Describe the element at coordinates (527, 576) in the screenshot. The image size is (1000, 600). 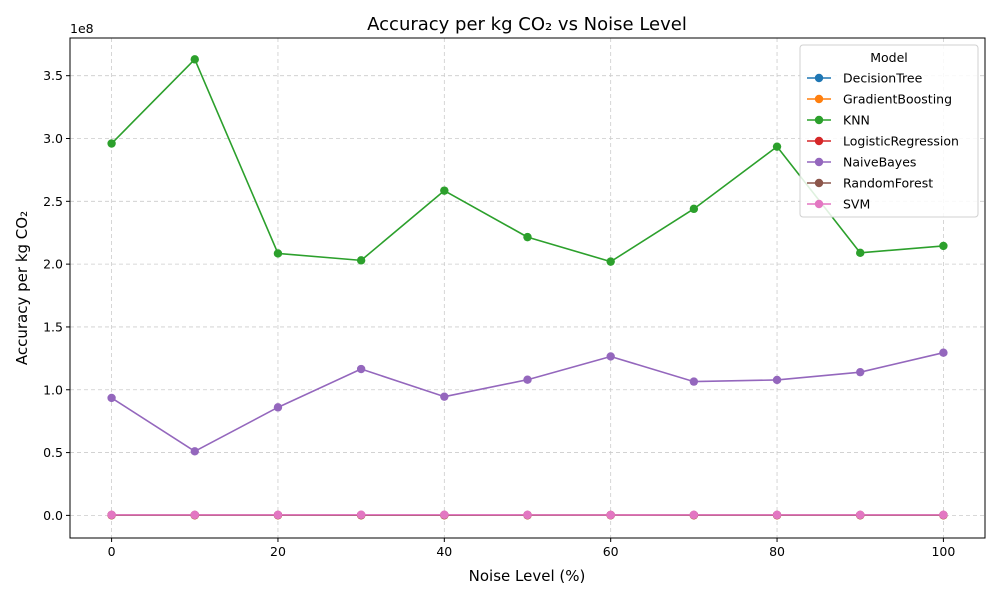
I see `x-axis-label: Noise Level (%)` at that location.